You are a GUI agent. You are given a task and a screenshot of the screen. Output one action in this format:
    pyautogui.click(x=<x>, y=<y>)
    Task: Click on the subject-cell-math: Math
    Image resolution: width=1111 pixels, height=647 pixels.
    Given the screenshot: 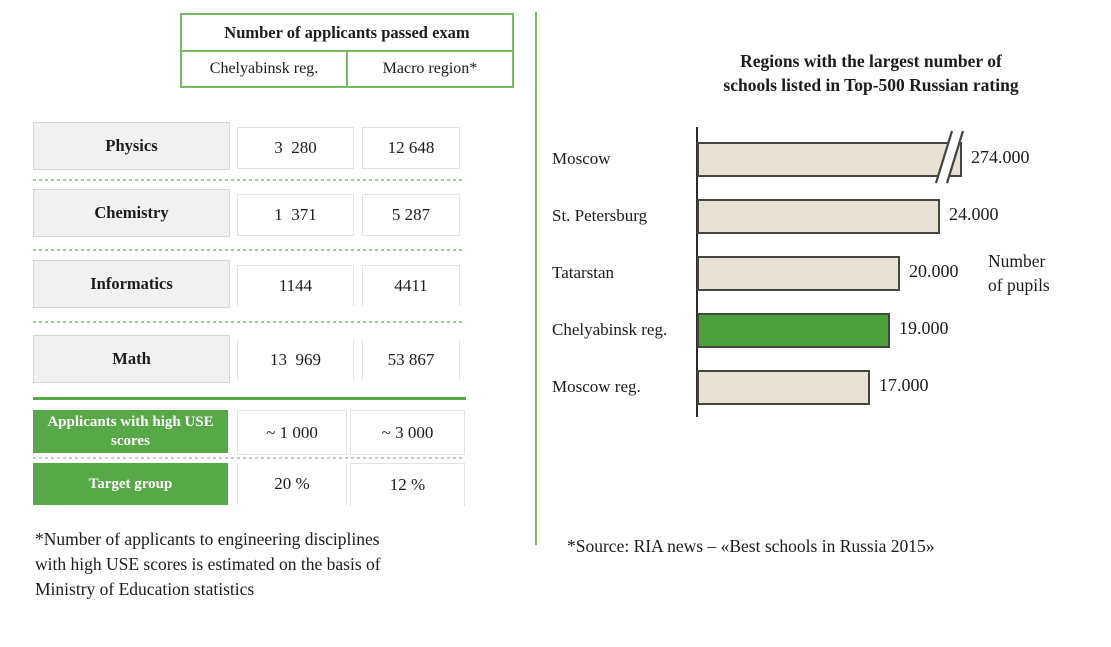 What is the action you would take?
    pyautogui.click(x=131, y=359)
    